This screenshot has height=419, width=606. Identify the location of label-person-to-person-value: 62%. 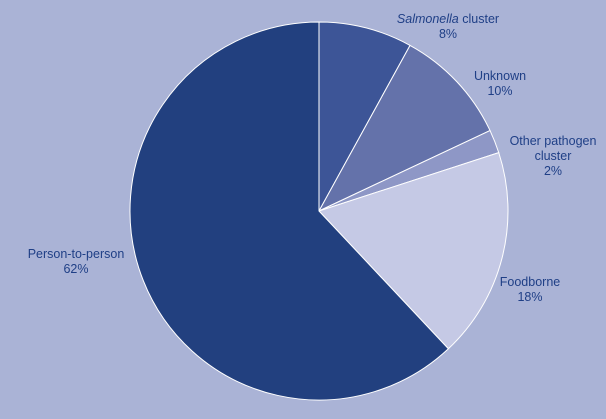
(76, 269).